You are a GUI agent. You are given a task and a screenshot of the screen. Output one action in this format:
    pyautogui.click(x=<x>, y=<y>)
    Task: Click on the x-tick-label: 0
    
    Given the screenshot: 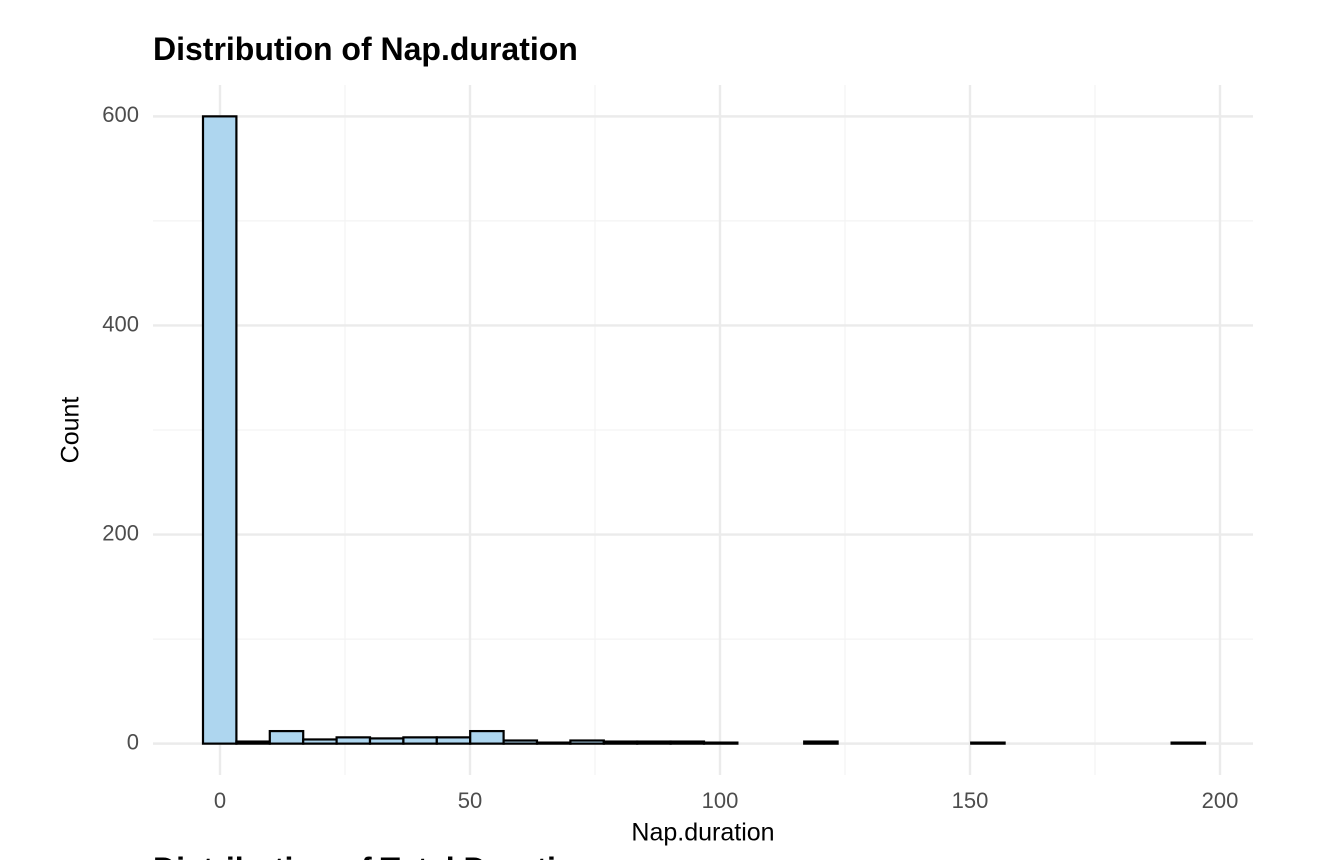 What is the action you would take?
    pyautogui.click(x=220, y=800)
    